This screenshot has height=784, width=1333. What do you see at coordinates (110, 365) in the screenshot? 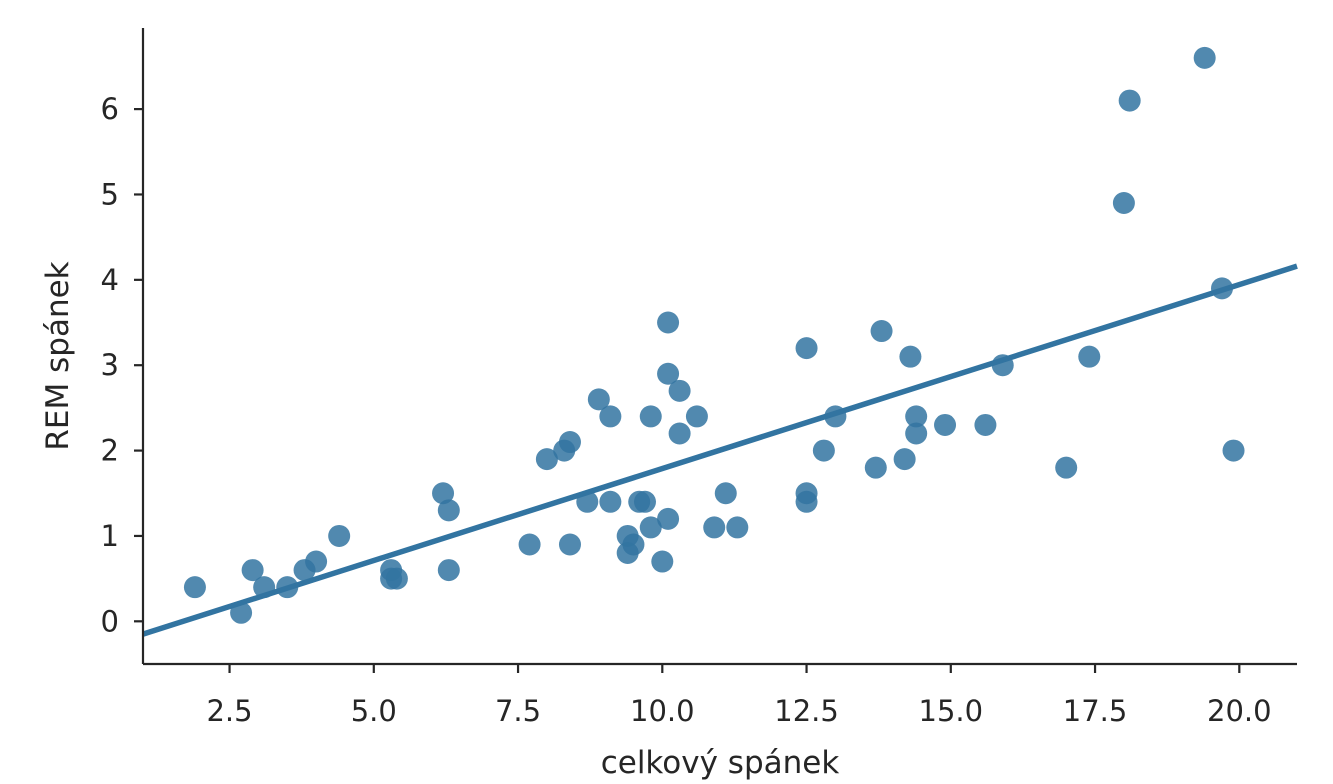
I see `y-tick-label: 3` at bounding box center [110, 365].